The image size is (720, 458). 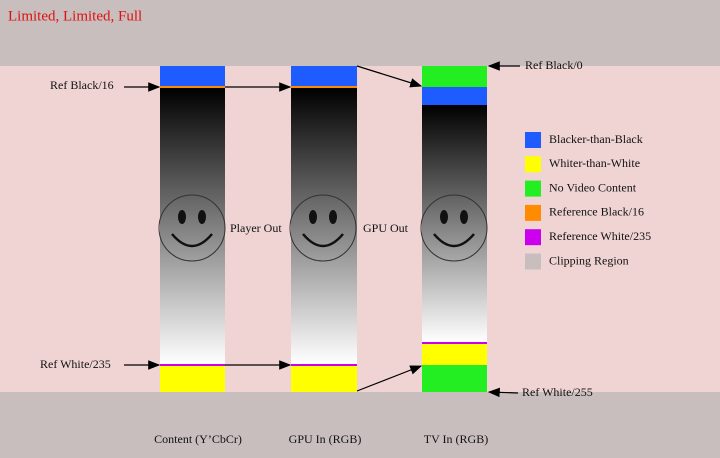 What do you see at coordinates (589, 260) in the screenshot?
I see `legend-label: Clipping Region` at bounding box center [589, 260].